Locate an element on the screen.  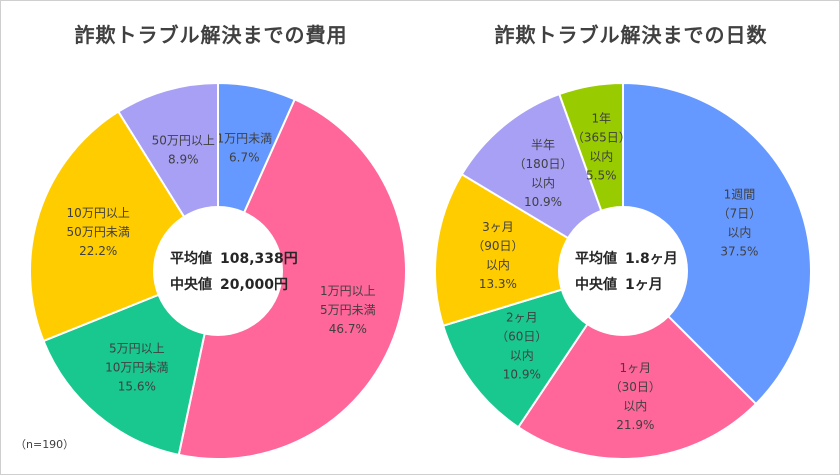
cost-slice-label-2: 5万円以上 10万円未満 15.6% is located at coordinates (136, 367).